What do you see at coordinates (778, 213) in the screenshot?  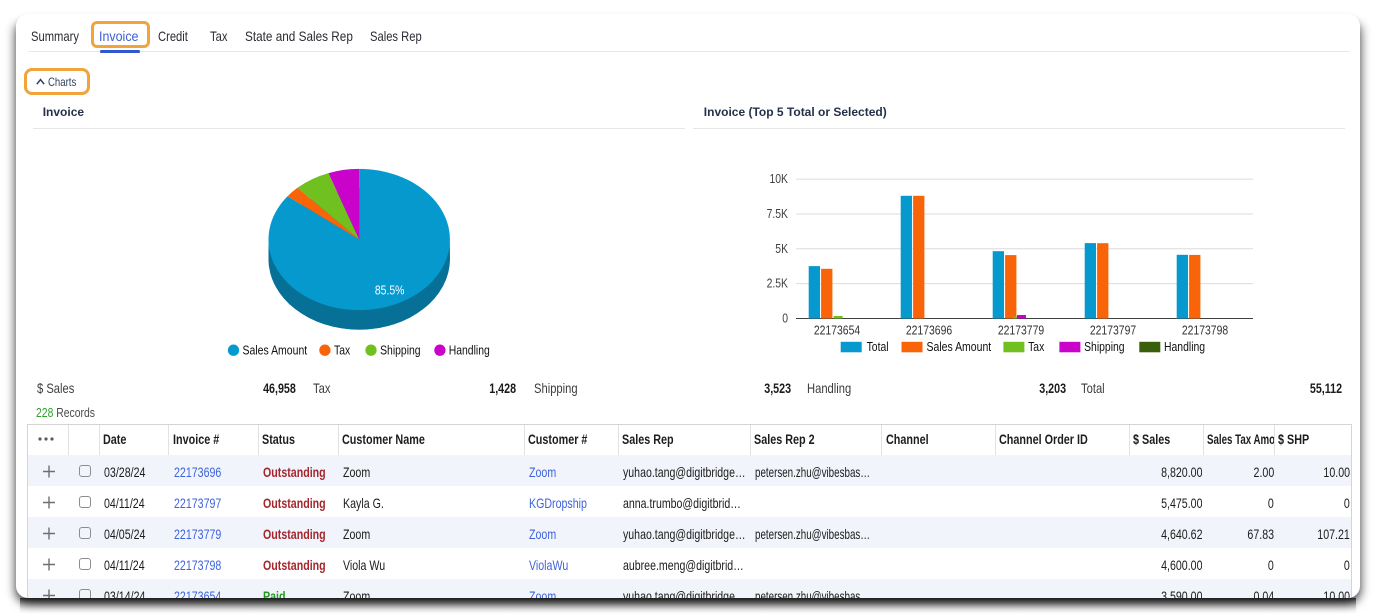 I see `svg-text: 7.5K` at bounding box center [778, 213].